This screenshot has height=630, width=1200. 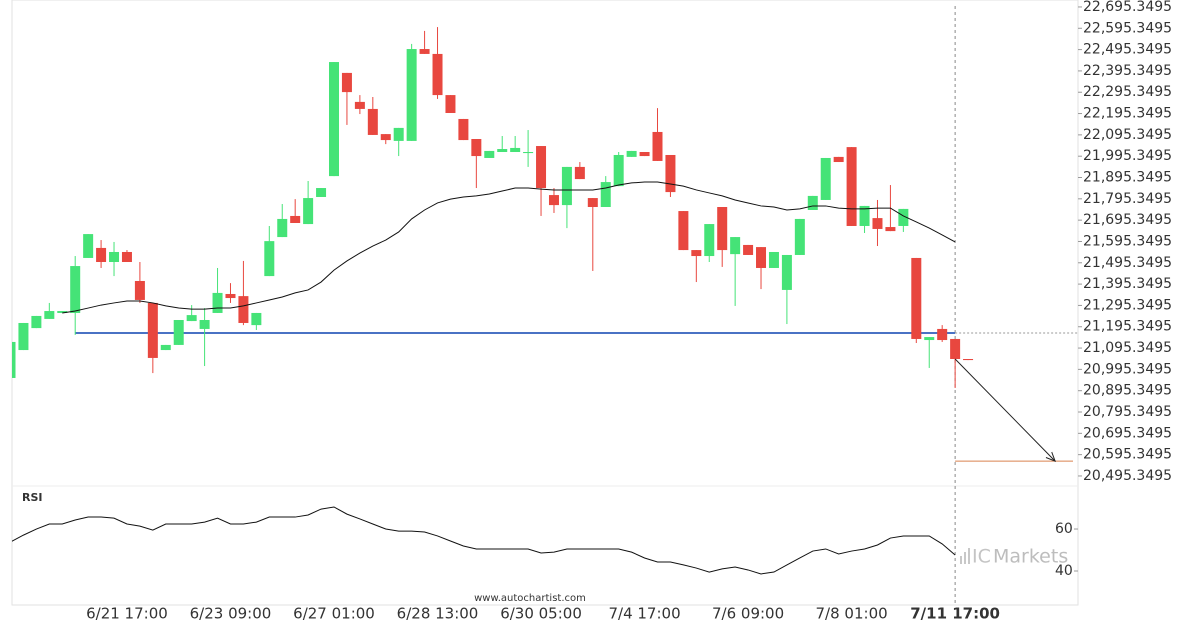 What do you see at coordinates (231, 614) in the screenshot?
I see `x-tick-label: 6/23 09:00` at bounding box center [231, 614].